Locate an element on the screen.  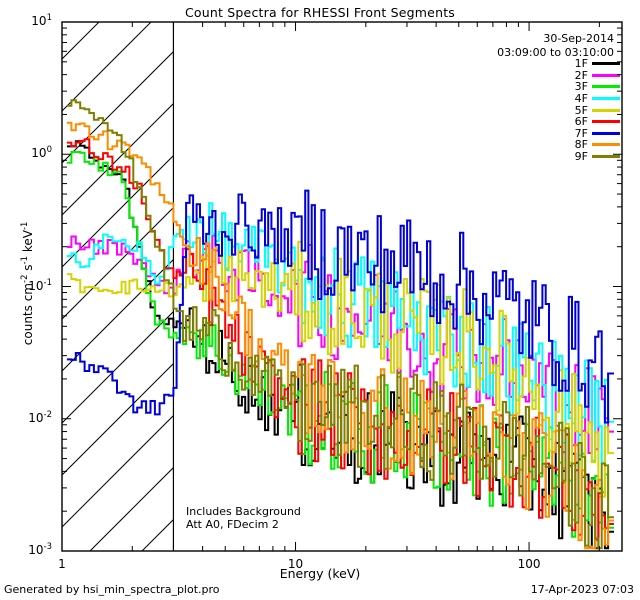
legend-label: 5F is located at coordinates (581, 110).